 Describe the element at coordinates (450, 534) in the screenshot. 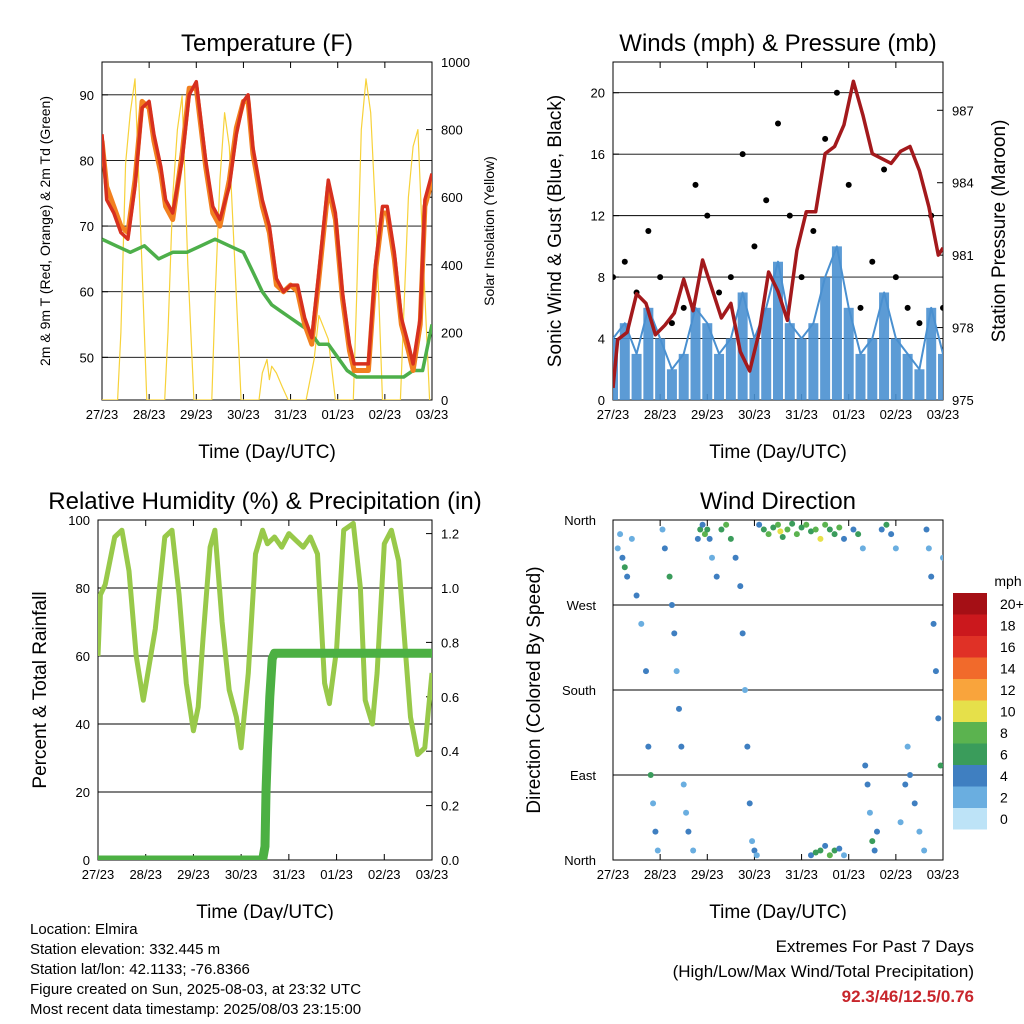

I see `y2-tick-label: 1.2` at that location.